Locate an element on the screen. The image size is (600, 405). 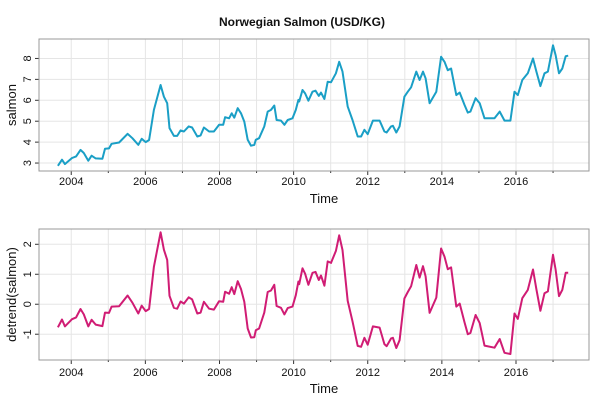
y-tick-label: 3 is located at coordinates (28, 163).